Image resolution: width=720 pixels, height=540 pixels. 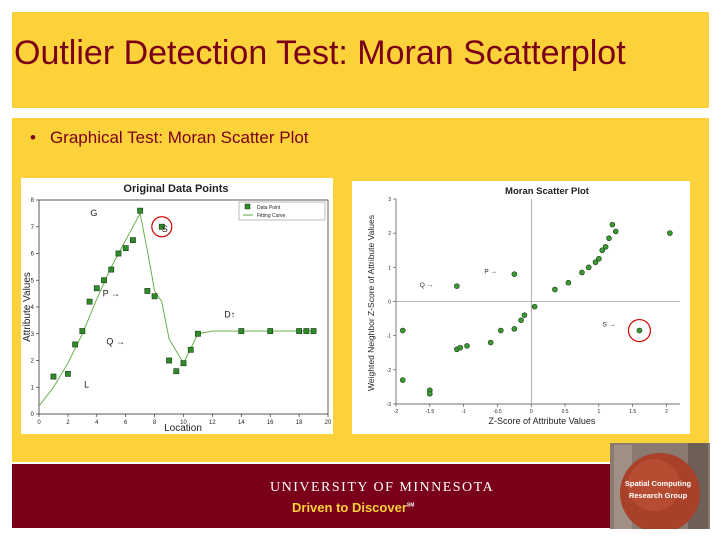 I want to click on annotation-label: S, so click(x=165, y=229).